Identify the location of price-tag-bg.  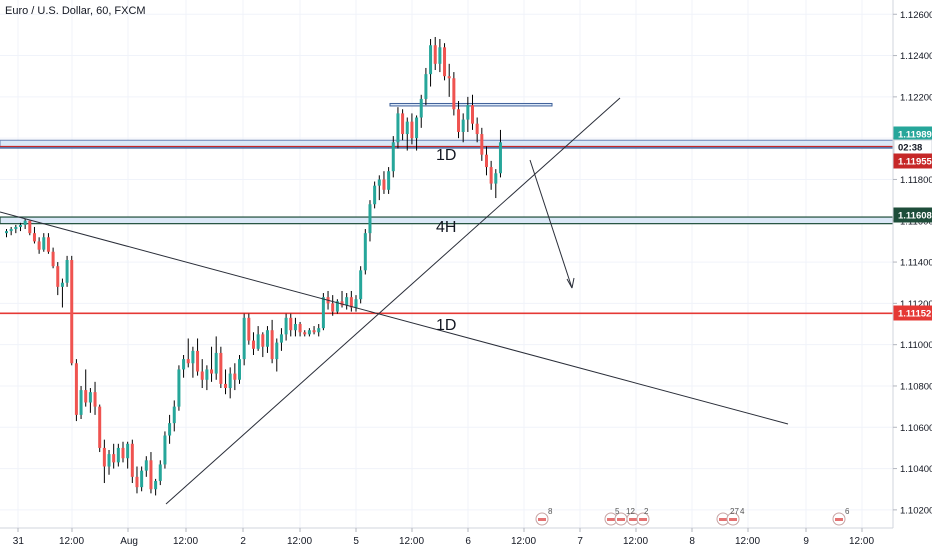
(912, 215).